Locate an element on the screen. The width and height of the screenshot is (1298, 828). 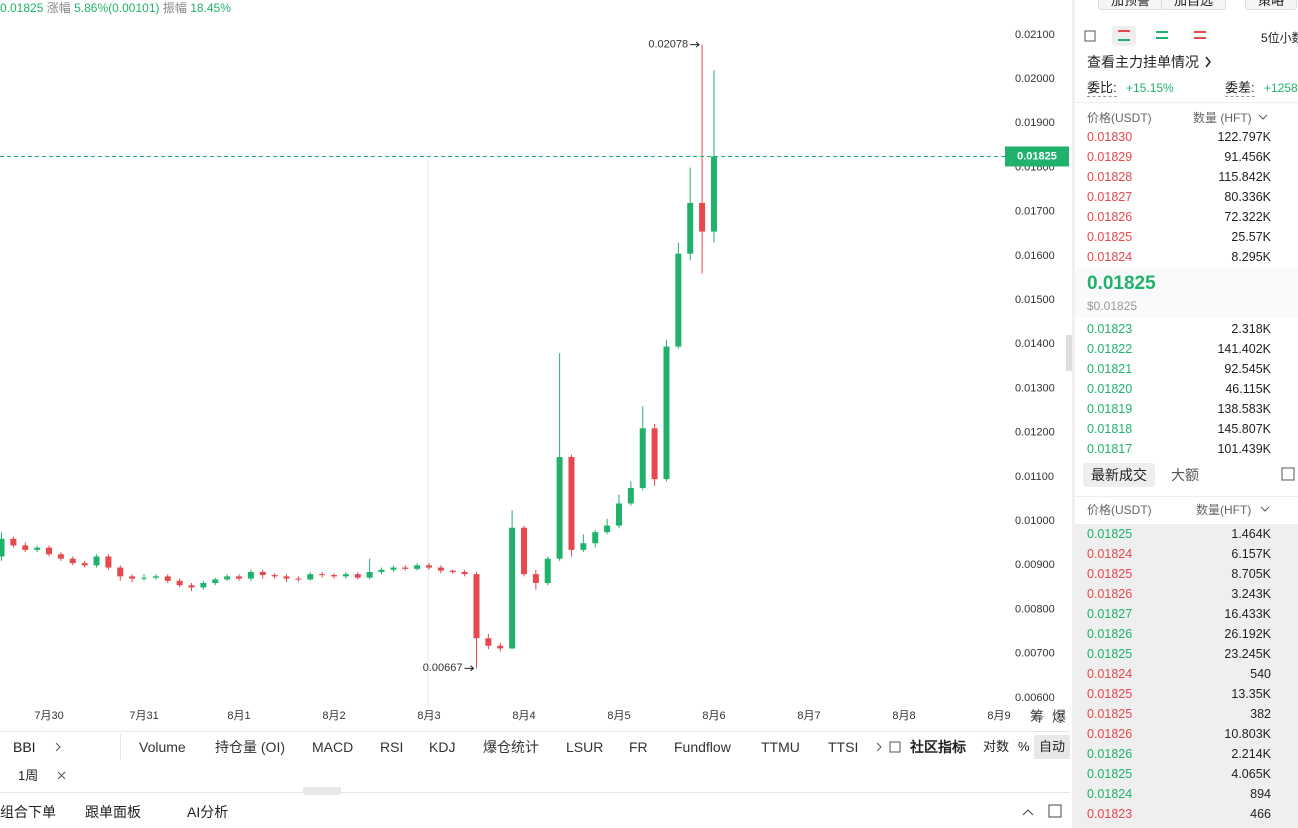
indicator-tab: 爆仓统计 is located at coordinates (511, 747).